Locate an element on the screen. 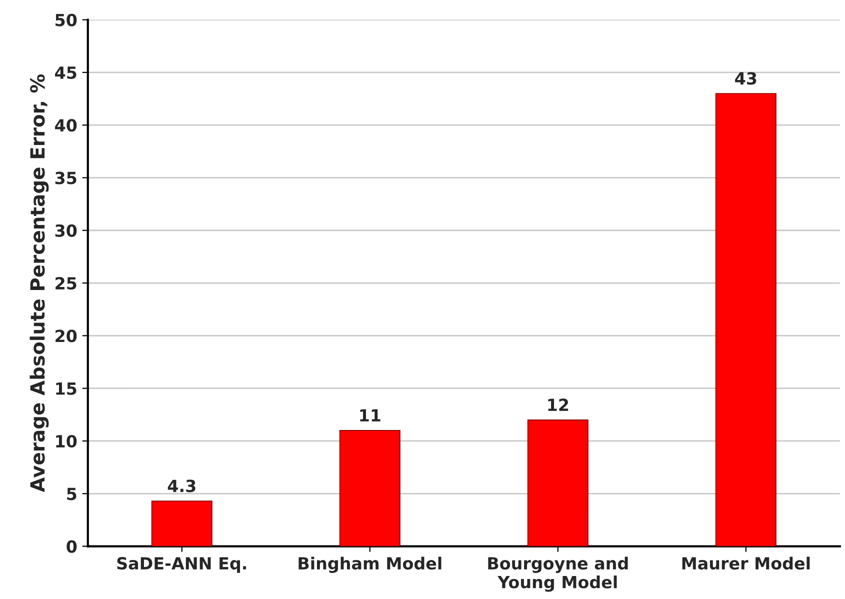 The height and width of the screenshot is (599, 845). y-tick-label: 40 is located at coordinates (66, 125).